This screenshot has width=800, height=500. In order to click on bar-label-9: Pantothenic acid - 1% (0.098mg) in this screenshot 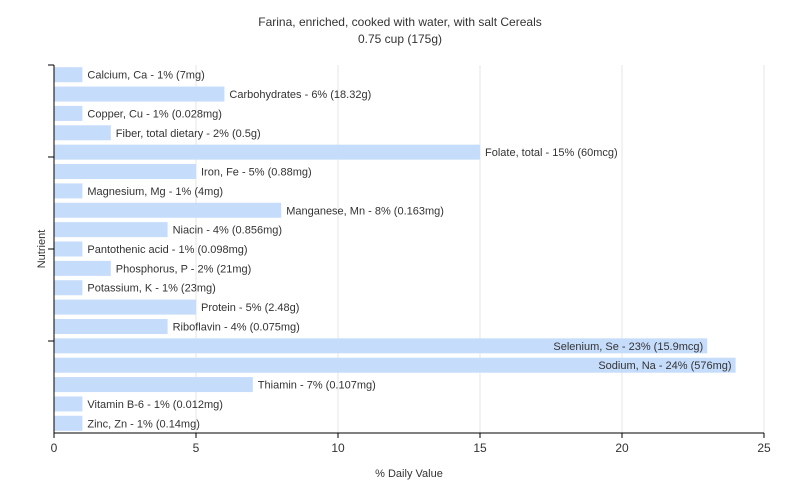, I will do `click(167, 250)`.